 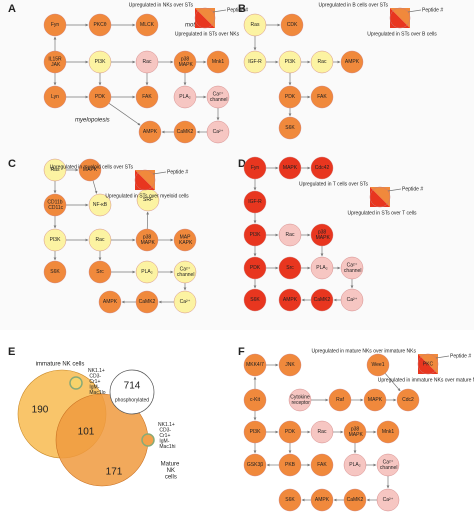 I want to click on node-label: MAPK, so click(x=90, y=170).